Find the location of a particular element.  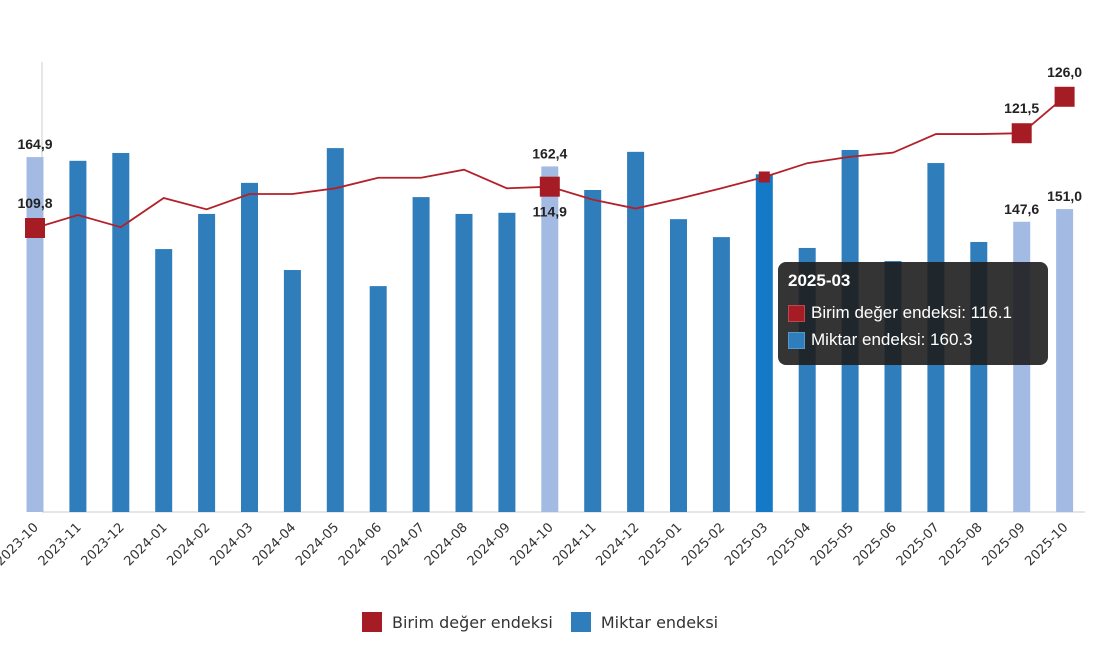

line-data-label: 126,0 is located at coordinates (1064, 72).